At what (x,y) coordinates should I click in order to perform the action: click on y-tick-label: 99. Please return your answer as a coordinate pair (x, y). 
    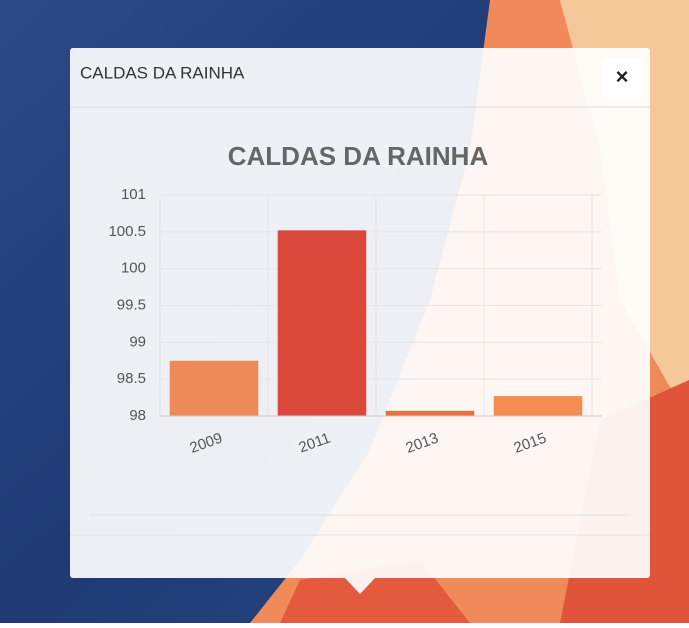
    Looking at the image, I should click on (137, 341).